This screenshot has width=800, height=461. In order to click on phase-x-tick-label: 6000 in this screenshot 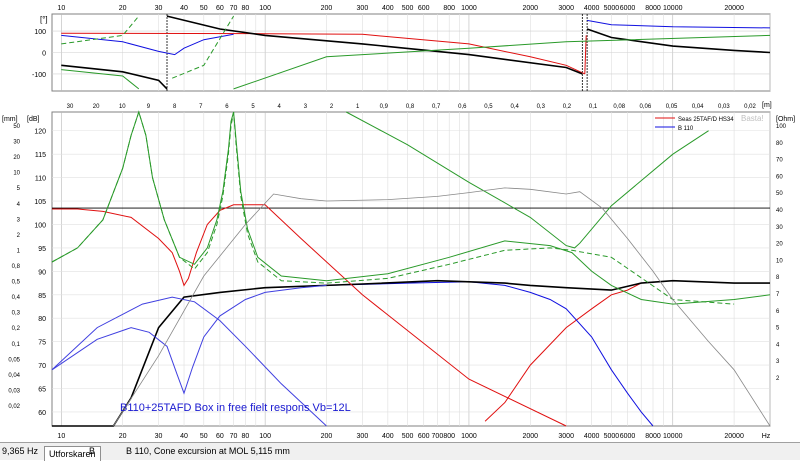, I will do `click(628, 8)`.